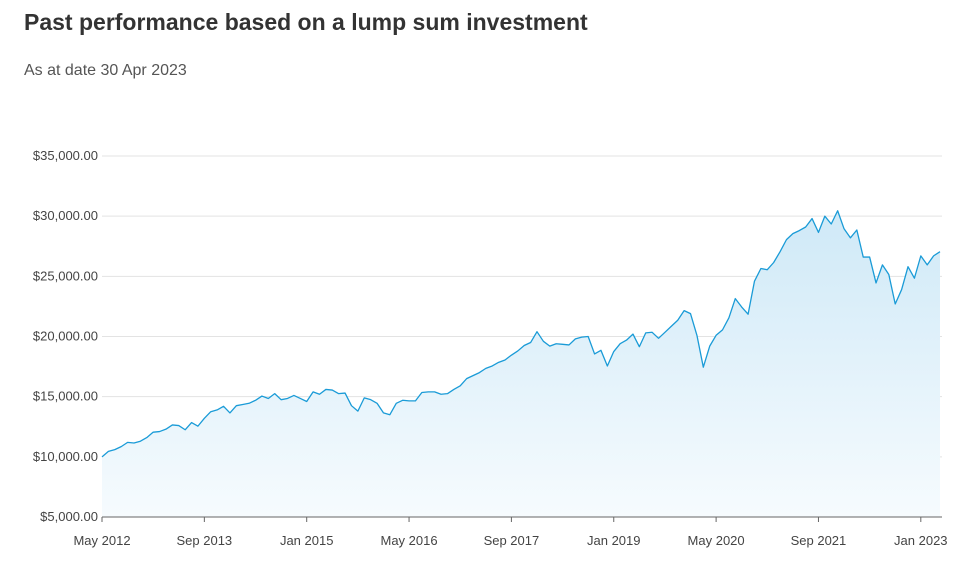 This screenshot has height=561, width=962. What do you see at coordinates (512, 540) in the screenshot?
I see `x-tick-label: Sep 2017` at bounding box center [512, 540].